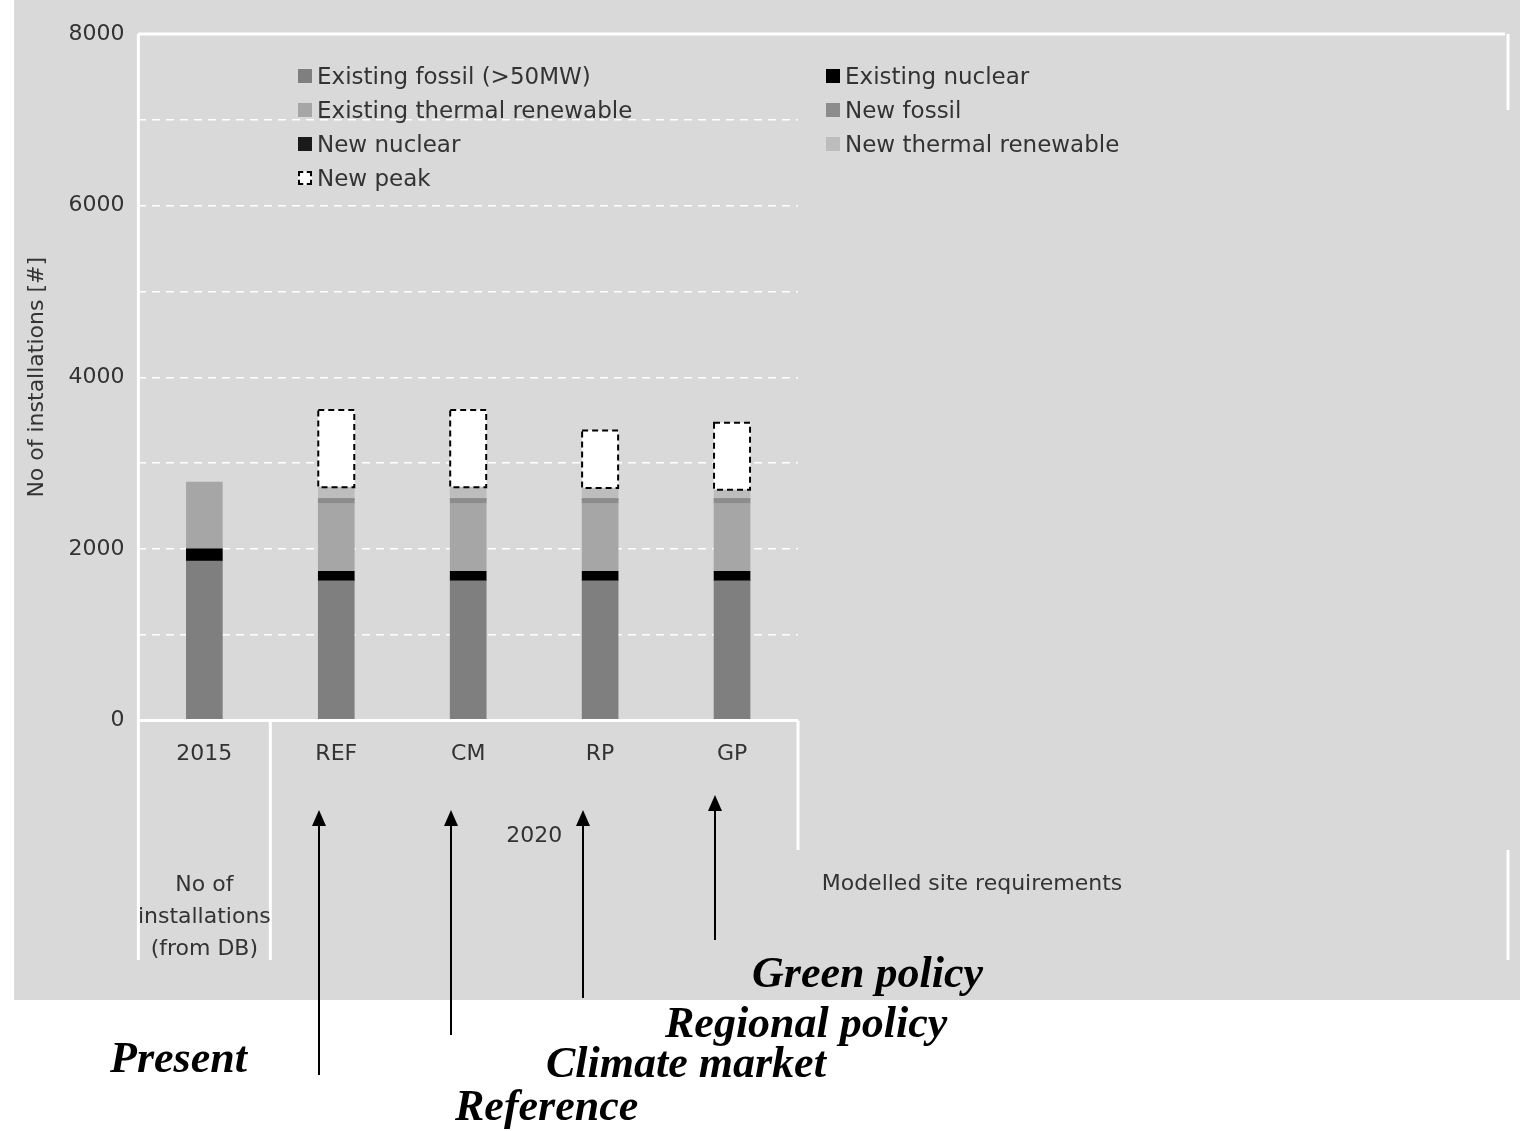  What do you see at coordinates (454, 76) in the screenshot?
I see `legend-label: Existing fossil (>50MW)` at bounding box center [454, 76].